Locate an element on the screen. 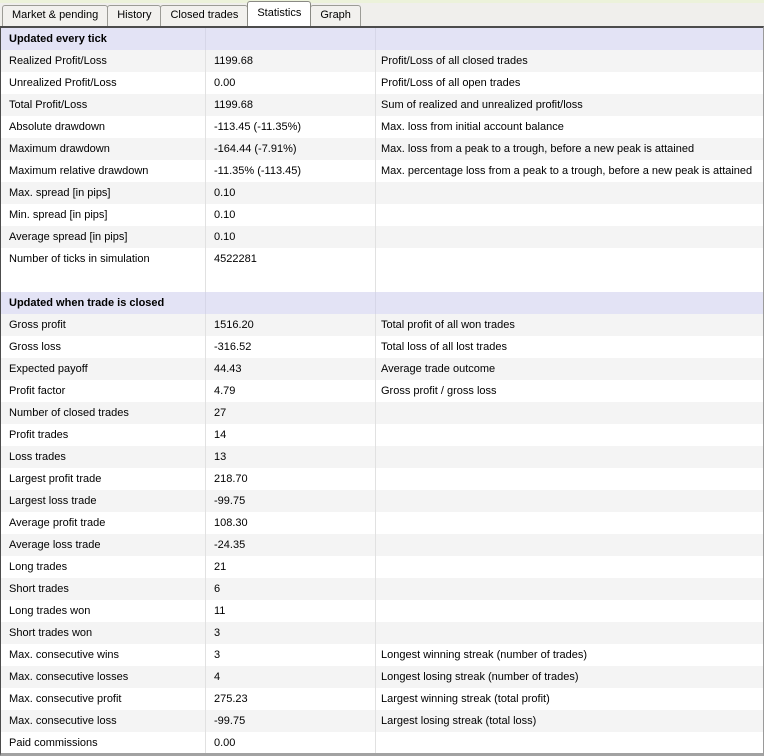 The width and height of the screenshot is (764, 756). row-description: Largest winning streak (total profit) is located at coordinates (465, 699).